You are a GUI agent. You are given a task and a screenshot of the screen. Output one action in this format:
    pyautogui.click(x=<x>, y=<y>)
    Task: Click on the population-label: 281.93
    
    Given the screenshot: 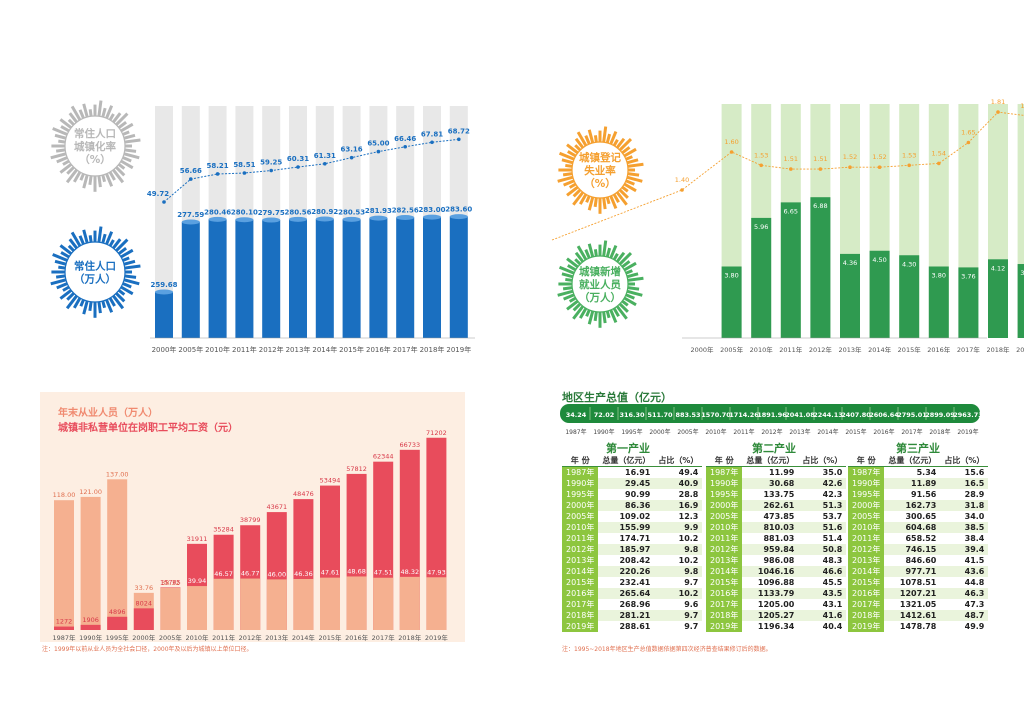 What is the action you would take?
    pyautogui.click(x=378, y=211)
    